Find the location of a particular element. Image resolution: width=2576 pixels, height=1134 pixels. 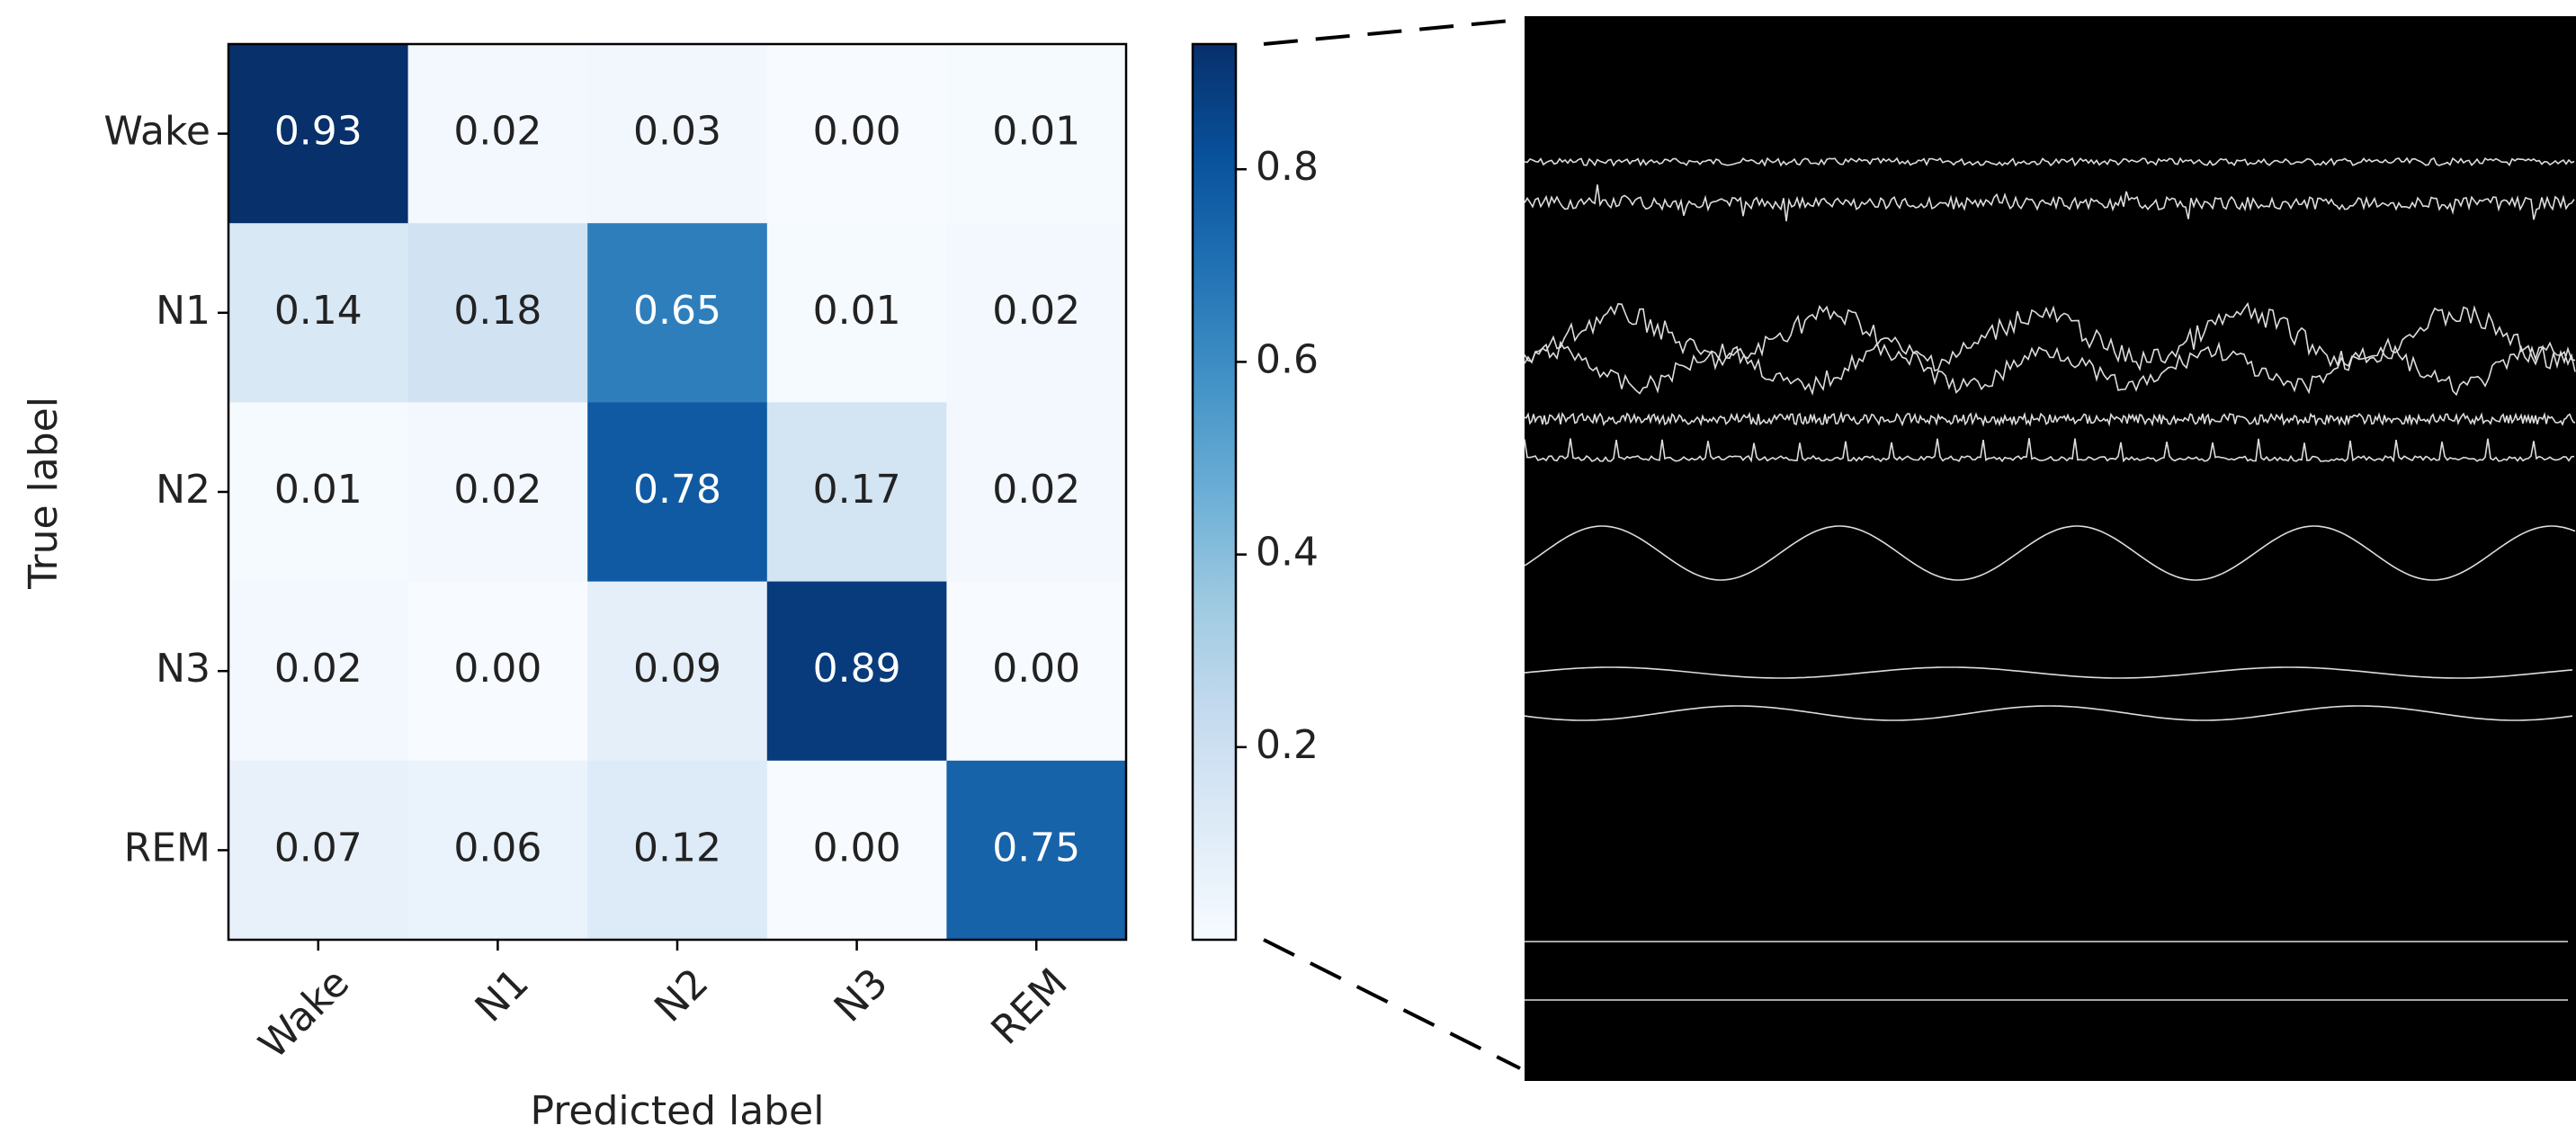

x-tick-label: Wake is located at coordinates (304, 1014).